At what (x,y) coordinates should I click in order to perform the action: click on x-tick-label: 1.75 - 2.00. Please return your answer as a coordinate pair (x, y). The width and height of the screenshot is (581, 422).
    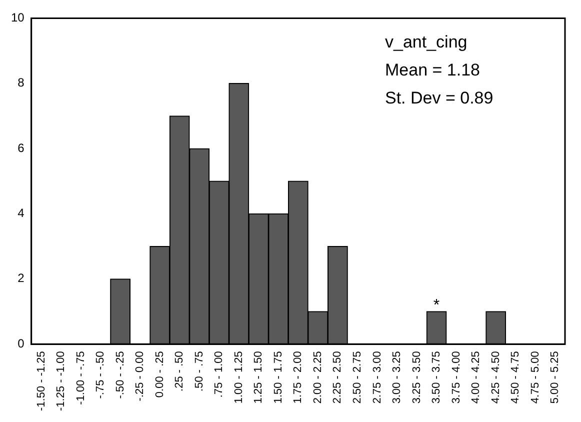
    Looking at the image, I should click on (298, 377).